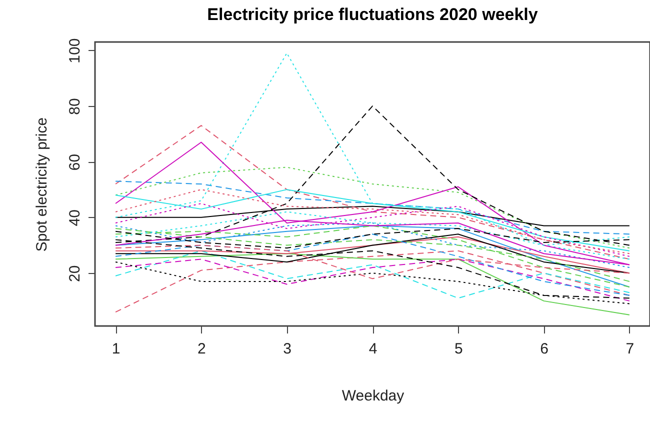 The height and width of the screenshot is (423, 650). Describe the element at coordinates (116, 349) in the screenshot. I see `x-tick-label: 1` at that location.